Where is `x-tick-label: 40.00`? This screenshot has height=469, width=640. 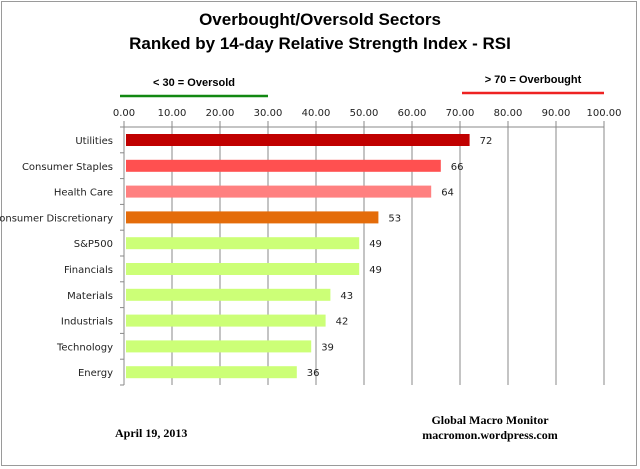 x-tick-label: 40.00 is located at coordinates (316, 113).